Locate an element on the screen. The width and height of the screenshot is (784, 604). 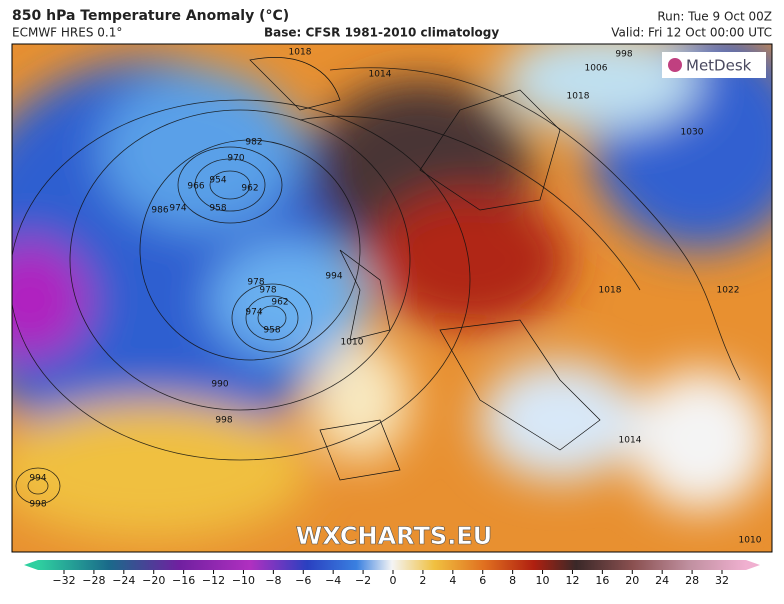
colorbar-tick-label: −16 is located at coordinates (183, 580).